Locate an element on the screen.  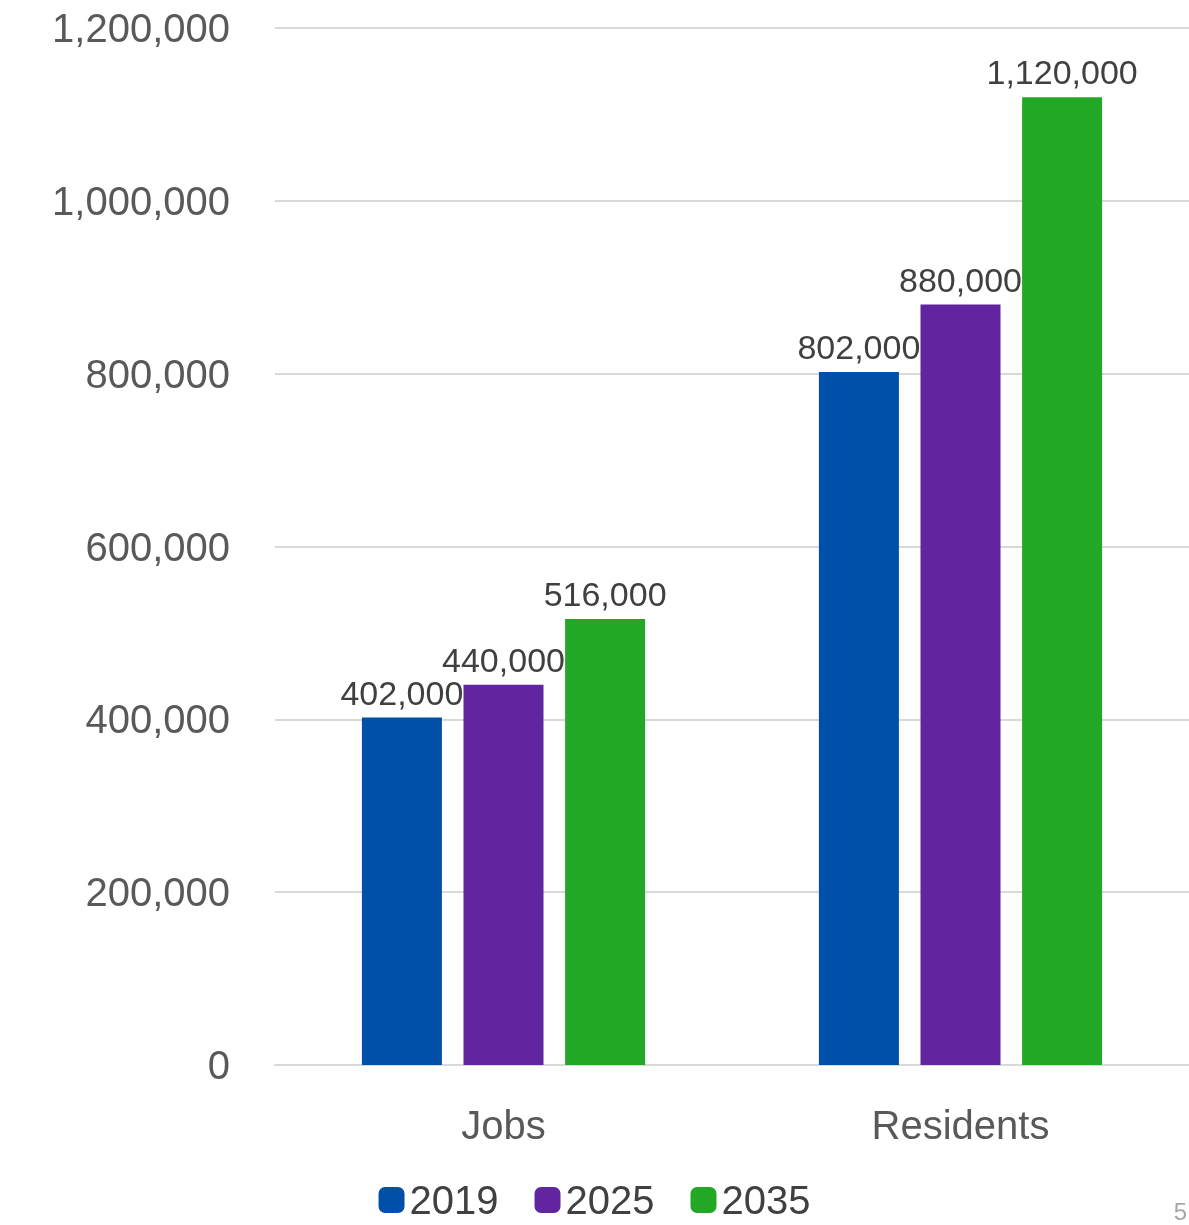
y-tick-label: 200,000 is located at coordinates (157, 892).